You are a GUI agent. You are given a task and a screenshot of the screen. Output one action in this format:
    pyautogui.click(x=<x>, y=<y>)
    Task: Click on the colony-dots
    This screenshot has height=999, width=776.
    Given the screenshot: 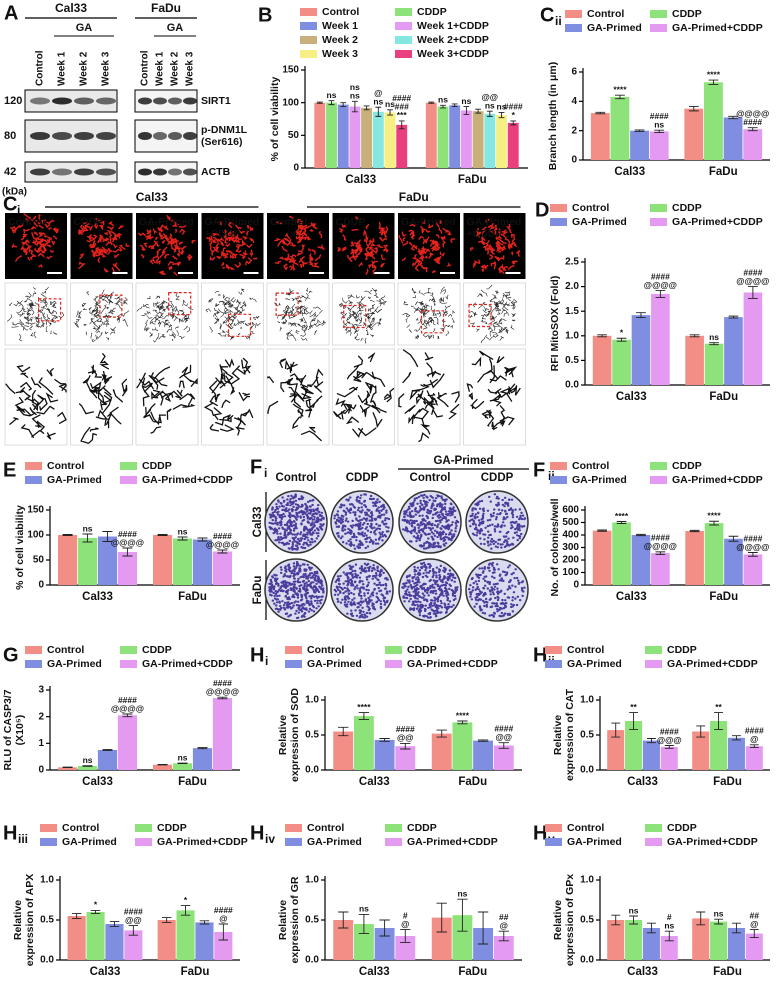 What is the action you would take?
    pyautogui.click(x=430, y=521)
    